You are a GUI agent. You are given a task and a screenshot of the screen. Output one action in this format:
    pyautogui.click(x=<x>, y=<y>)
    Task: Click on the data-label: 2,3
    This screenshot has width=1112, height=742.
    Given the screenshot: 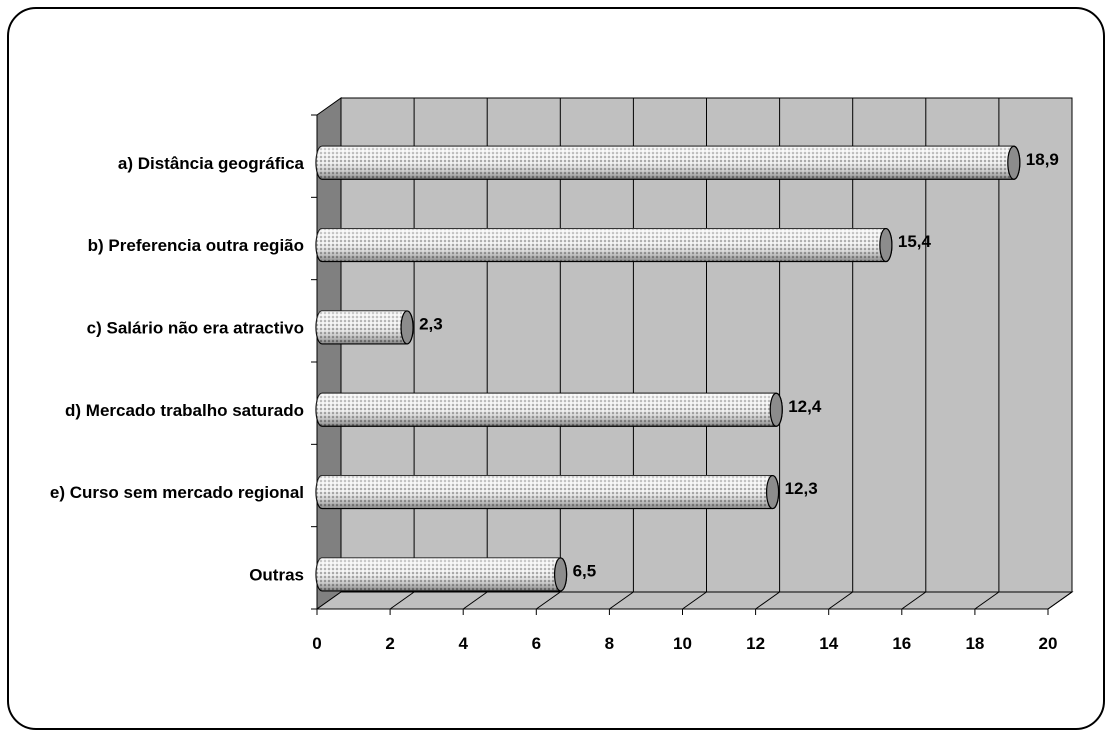 What is the action you would take?
    pyautogui.click(x=431, y=323)
    